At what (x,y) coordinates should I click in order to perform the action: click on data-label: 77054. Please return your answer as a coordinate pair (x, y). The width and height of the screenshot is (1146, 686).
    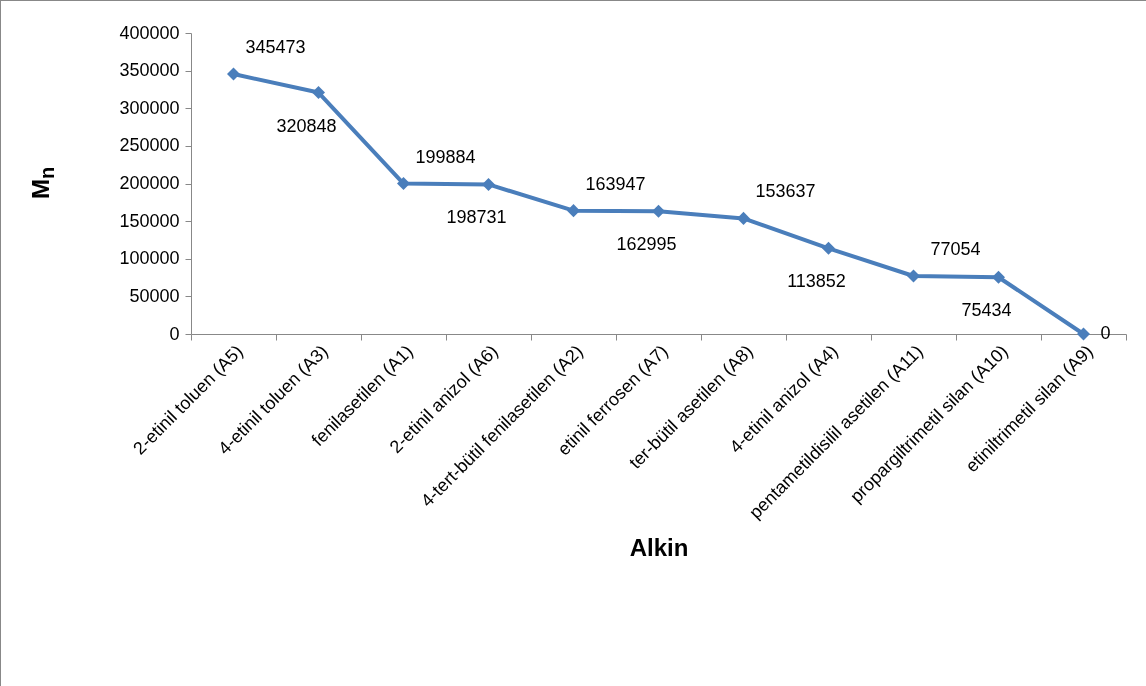
    Looking at the image, I should click on (955, 249).